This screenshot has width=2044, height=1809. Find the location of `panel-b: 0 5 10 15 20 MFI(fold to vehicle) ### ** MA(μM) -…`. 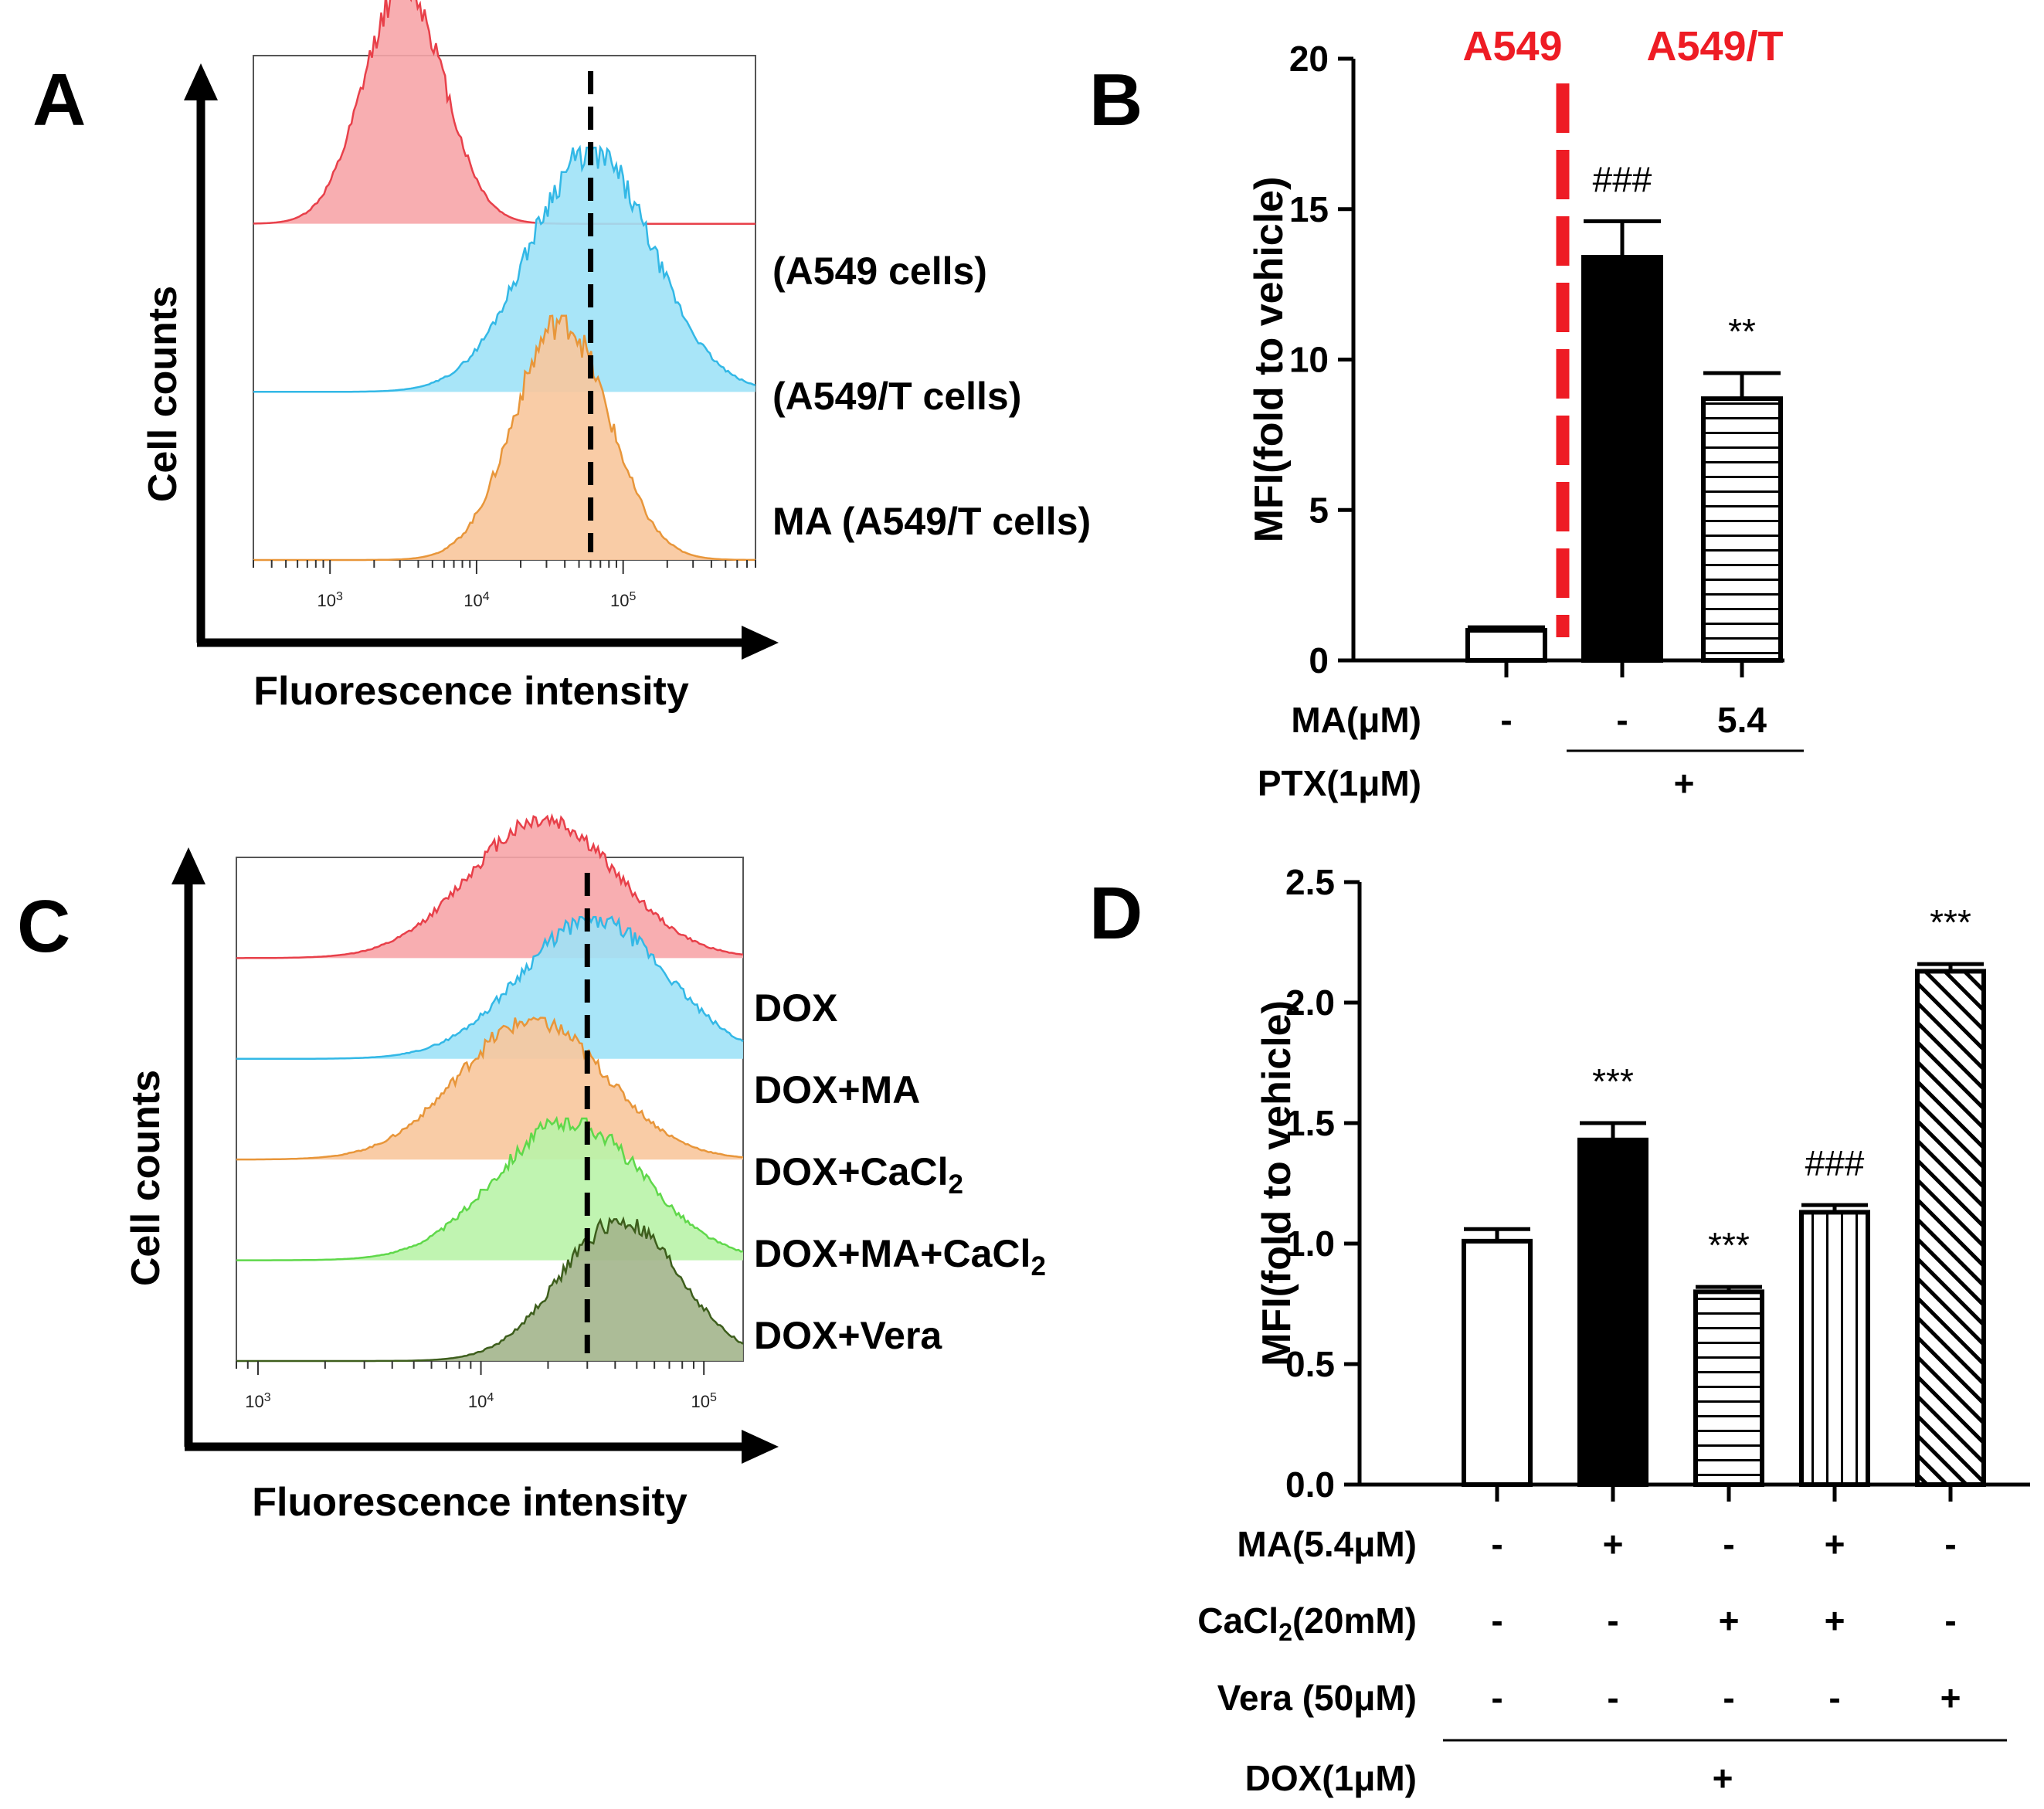

panel-b: 0 5 10 15 20 MFI(fold to vehicle) ### ** MA(μM) -… is located at coordinates (1525, 413).